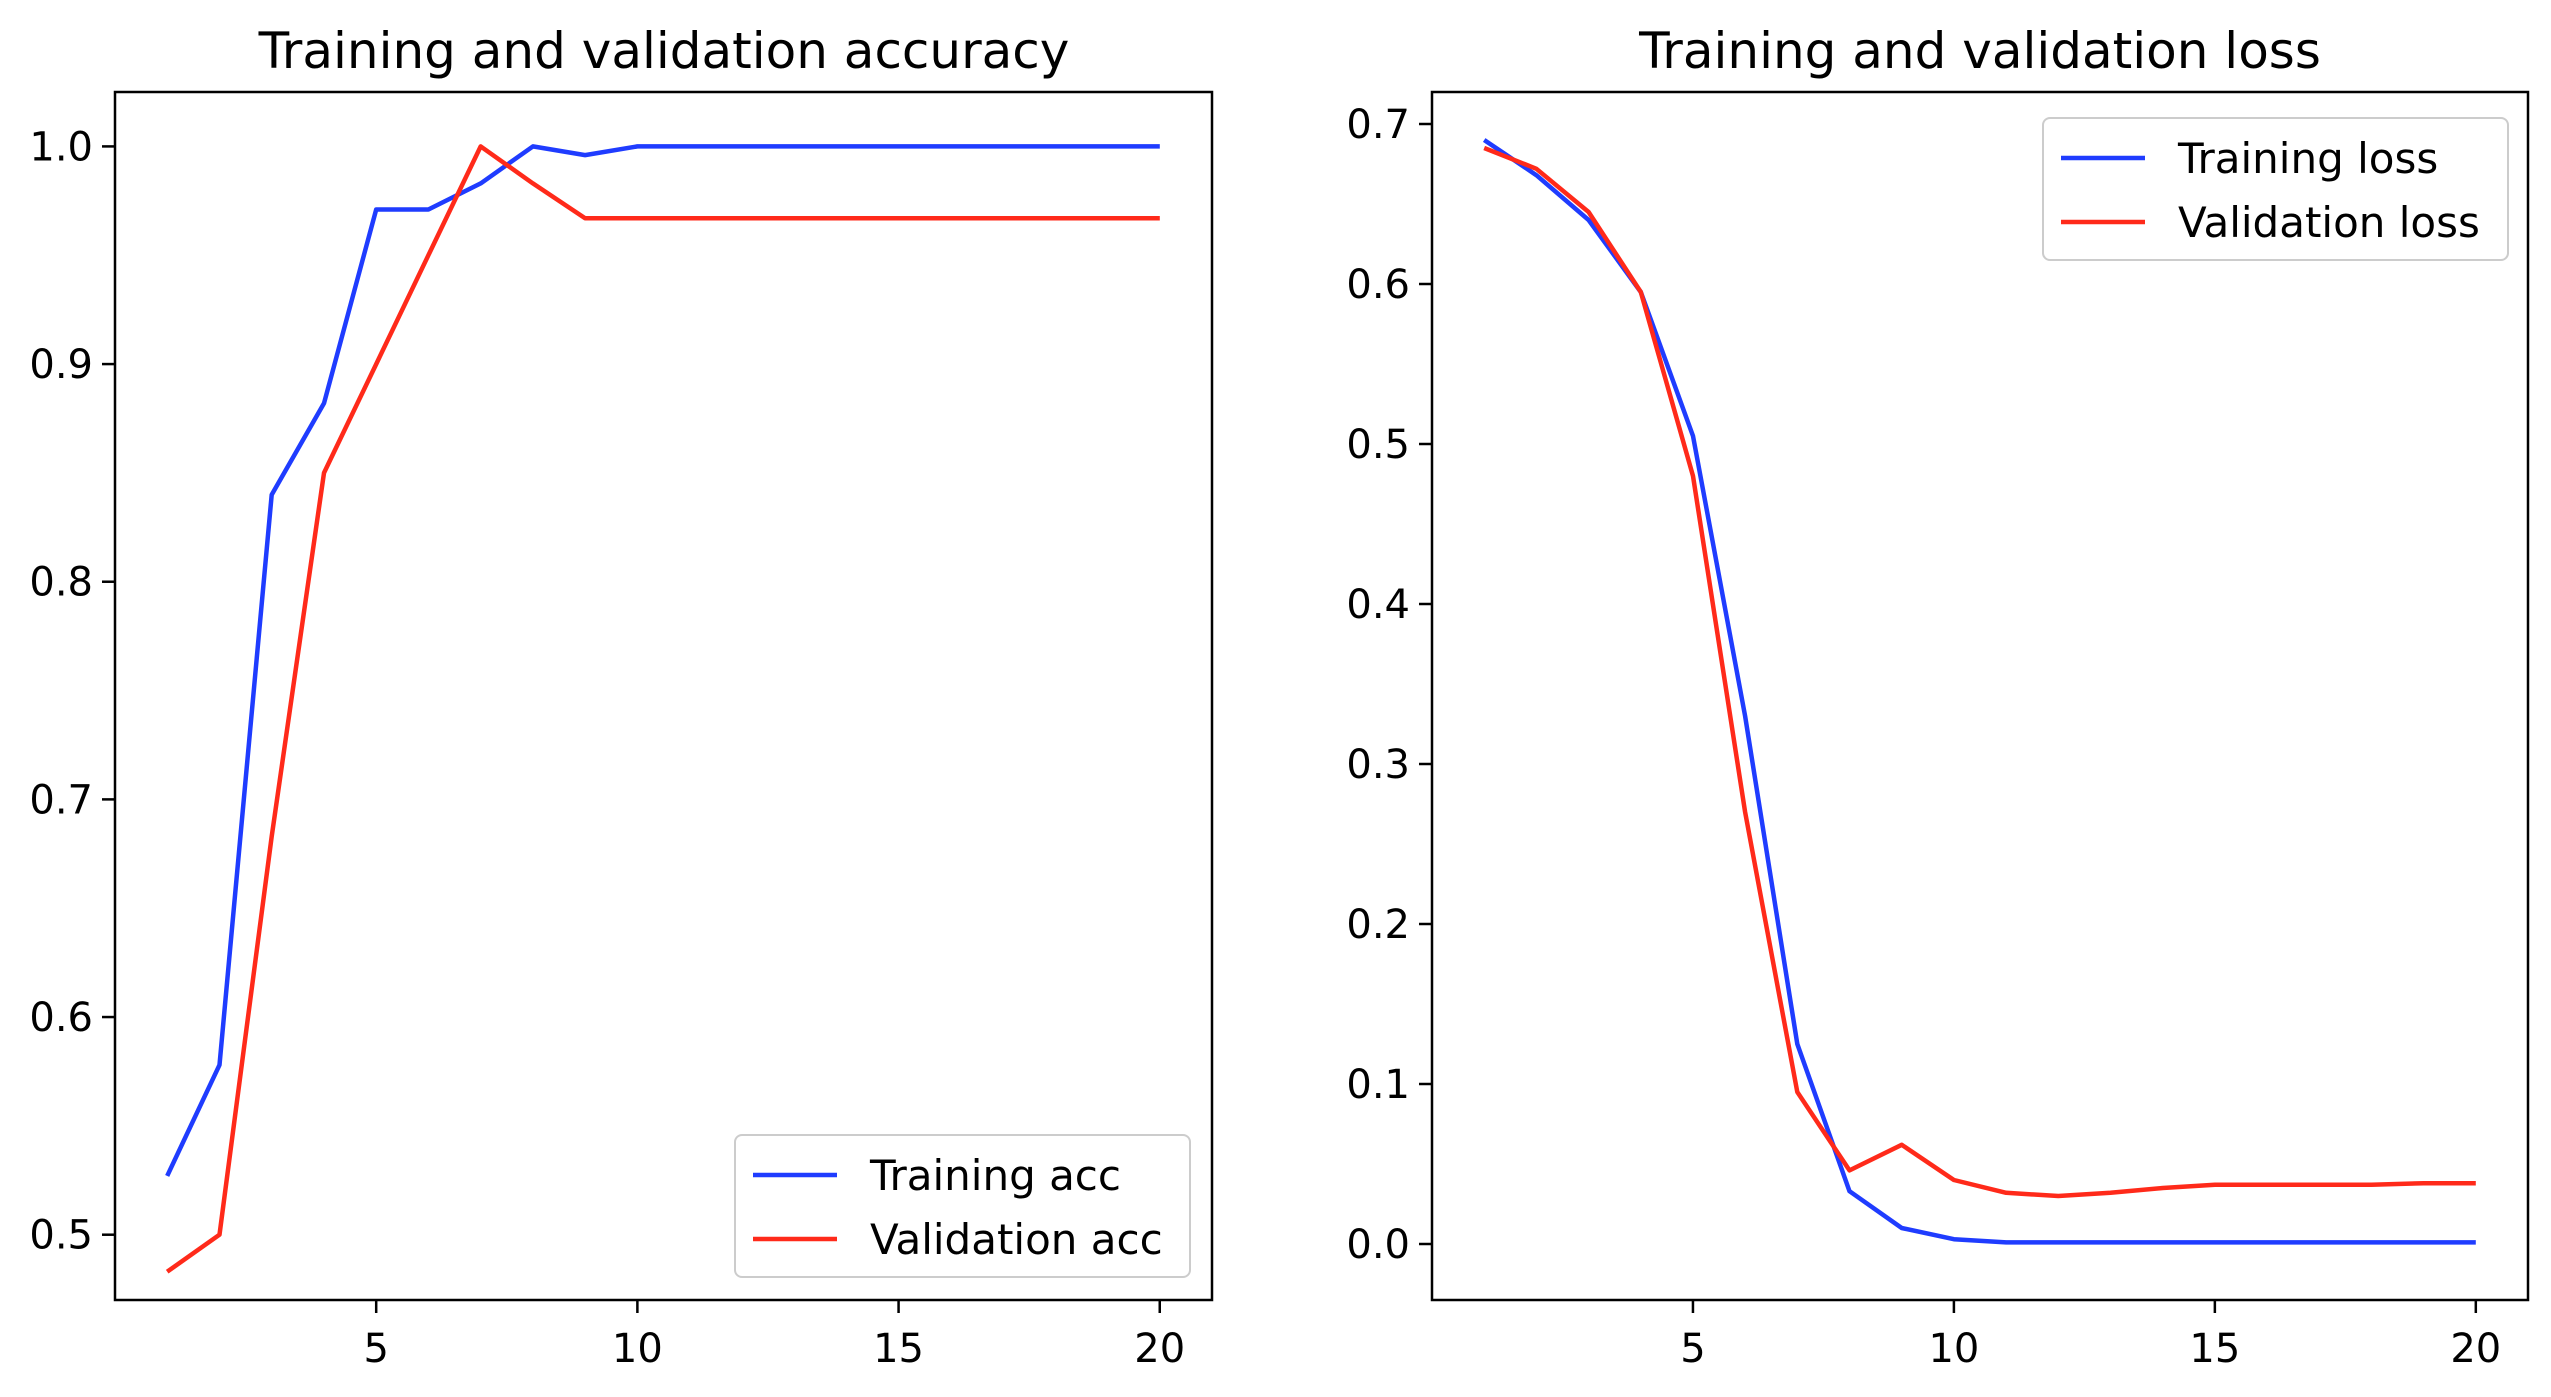  What do you see at coordinates (61, 800) in the screenshot?
I see `accuracy-y-tick-label-0.7: 0.7` at bounding box center [61, 800].